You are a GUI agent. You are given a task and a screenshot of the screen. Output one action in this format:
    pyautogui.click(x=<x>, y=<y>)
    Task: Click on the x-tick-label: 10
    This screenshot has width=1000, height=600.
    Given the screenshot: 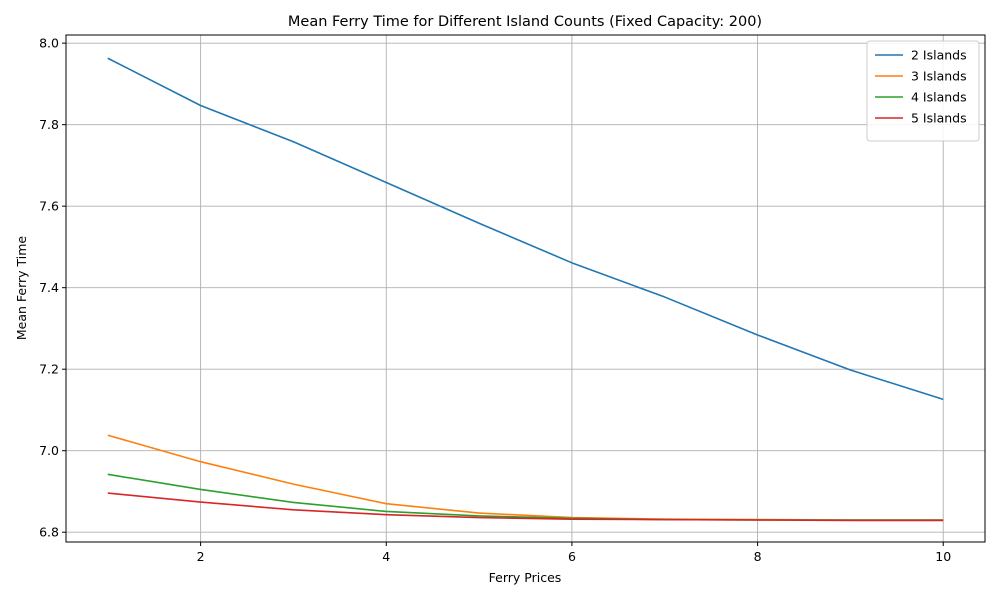 What is the action you would take?
    pyautogui.click(x=943, y=556)
    